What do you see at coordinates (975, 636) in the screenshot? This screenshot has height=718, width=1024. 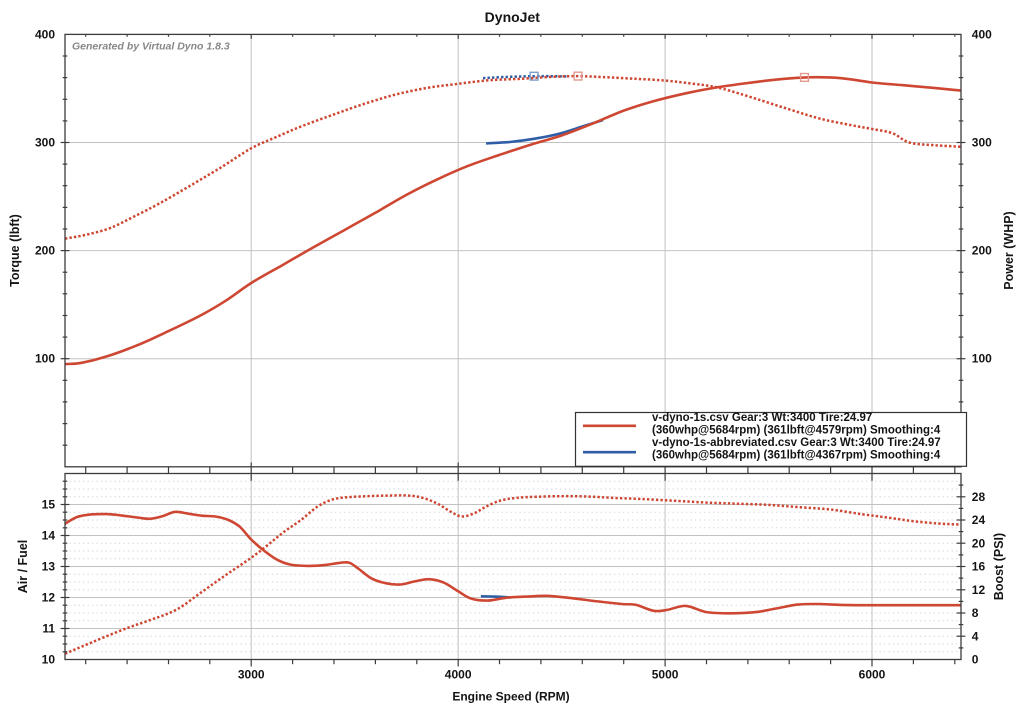 I see `svg-text: 4` at bounding box center [975, 636].